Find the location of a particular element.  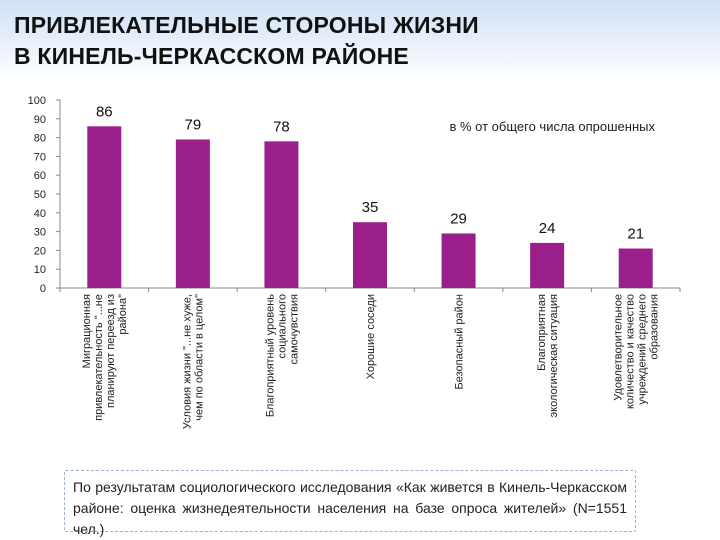

category-label-line: Удовлетворительное is located at coordinates (619, 347).